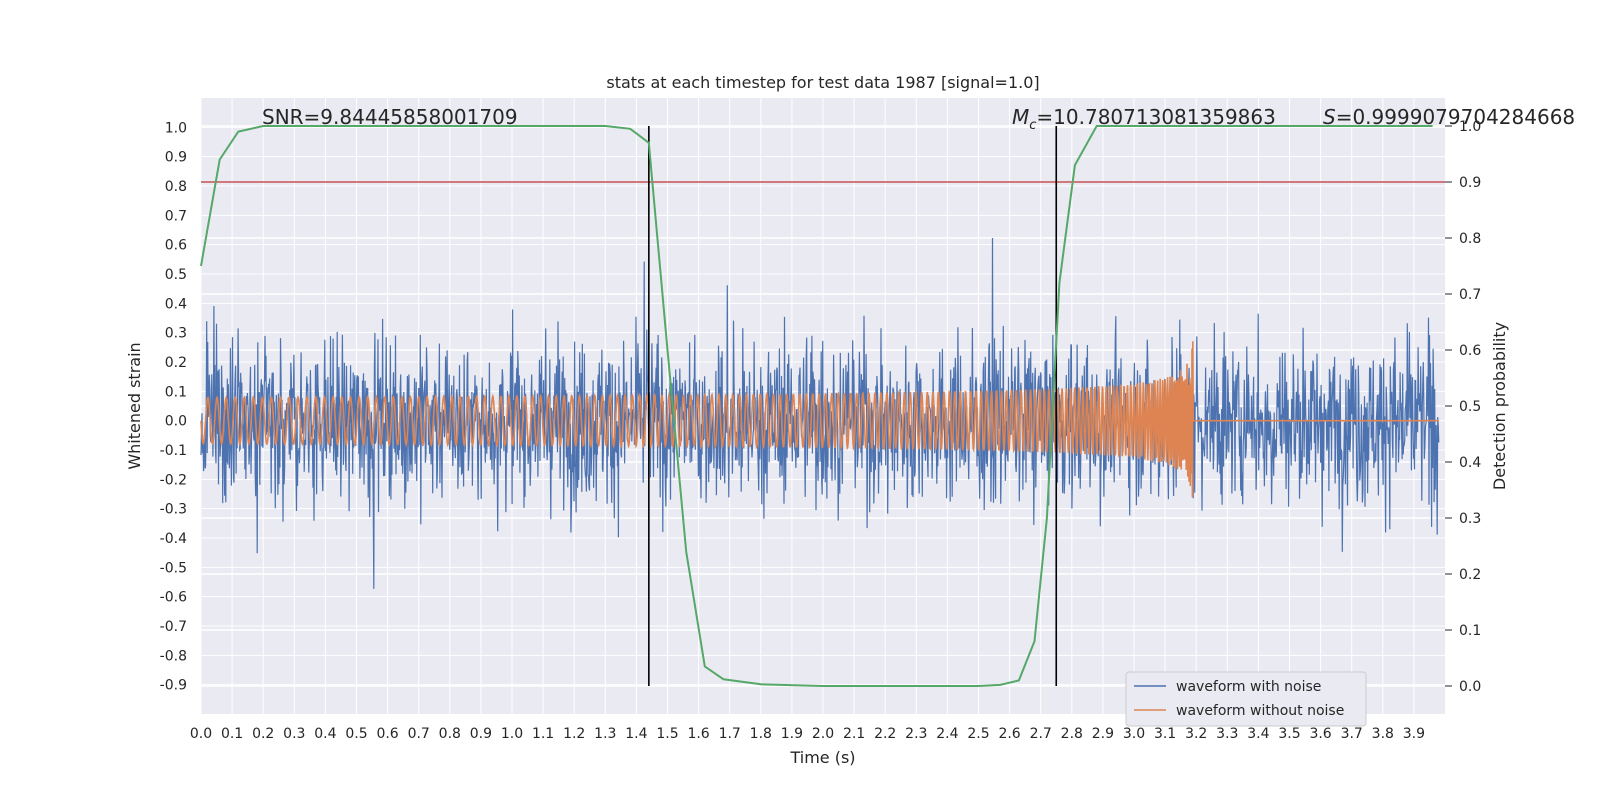 This screenshot has height=800, width=1600. I want to click on x-tick-label: 2.0, so click(823, 734).